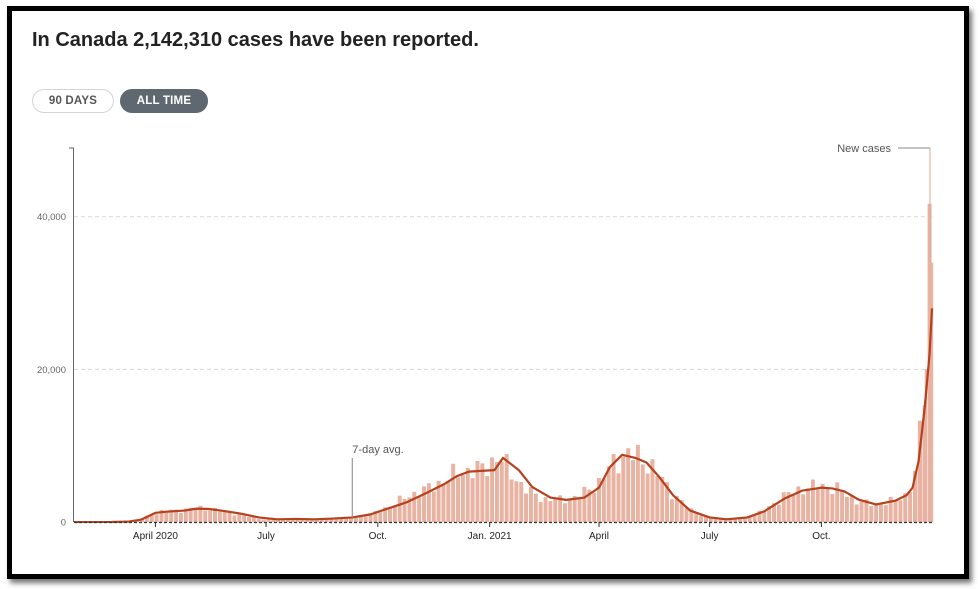  I want to click on y-tick-label: 40,000, so click(51, 217).